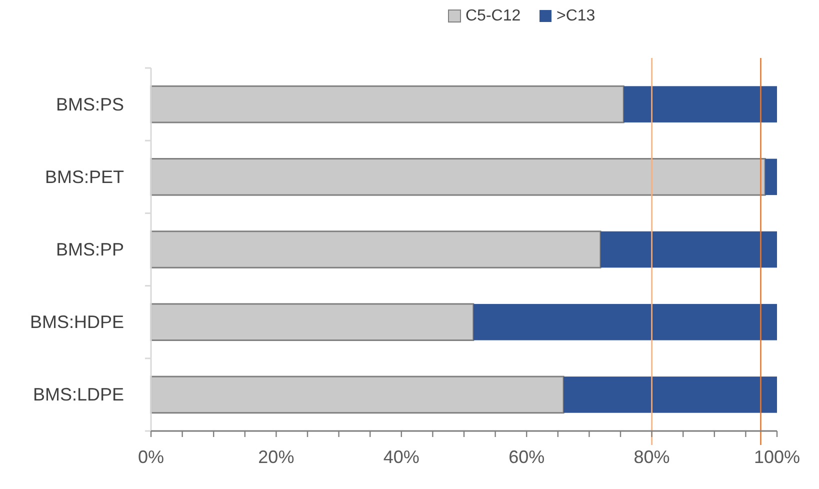  Describe the element at coordinates (151, 457) in the screenshot. I see `x-tick-label: 0%` at that location.